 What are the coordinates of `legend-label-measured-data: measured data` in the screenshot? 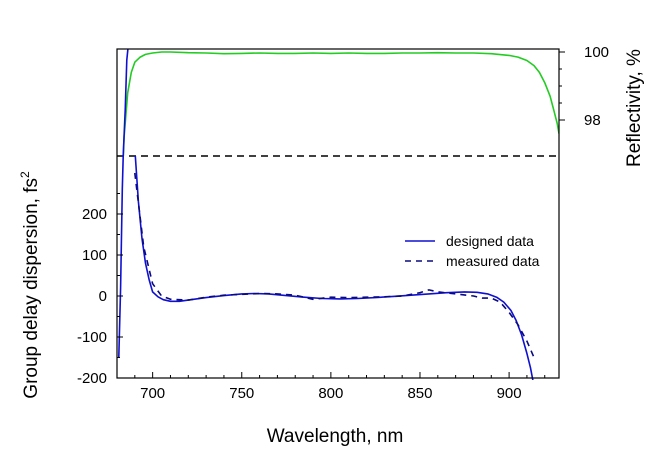 It's located at (493, 261).